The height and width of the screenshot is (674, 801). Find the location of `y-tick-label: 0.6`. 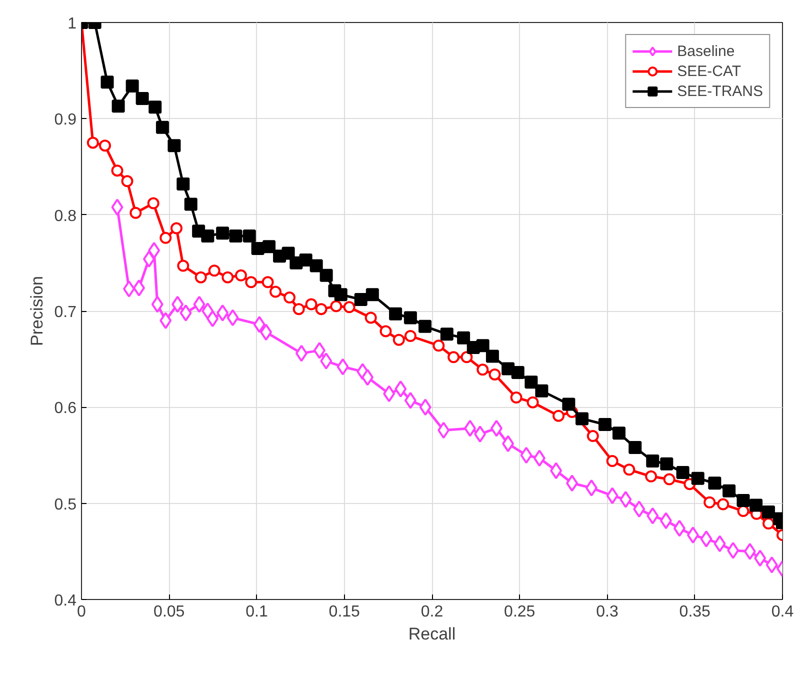

y-tick-label: 0.6 is located at coordinates (65, 409).